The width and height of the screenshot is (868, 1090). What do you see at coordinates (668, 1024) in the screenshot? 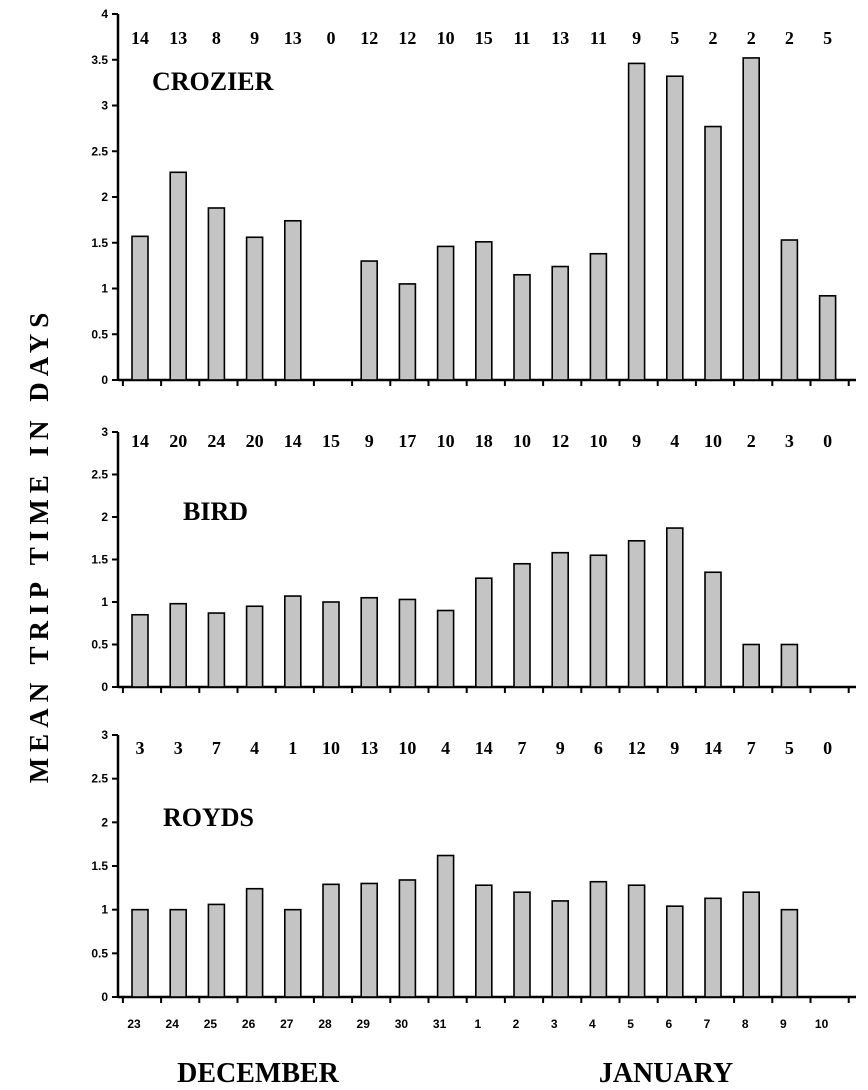
I see `x-tick-label: 6` at bounding box center [668, 1024].